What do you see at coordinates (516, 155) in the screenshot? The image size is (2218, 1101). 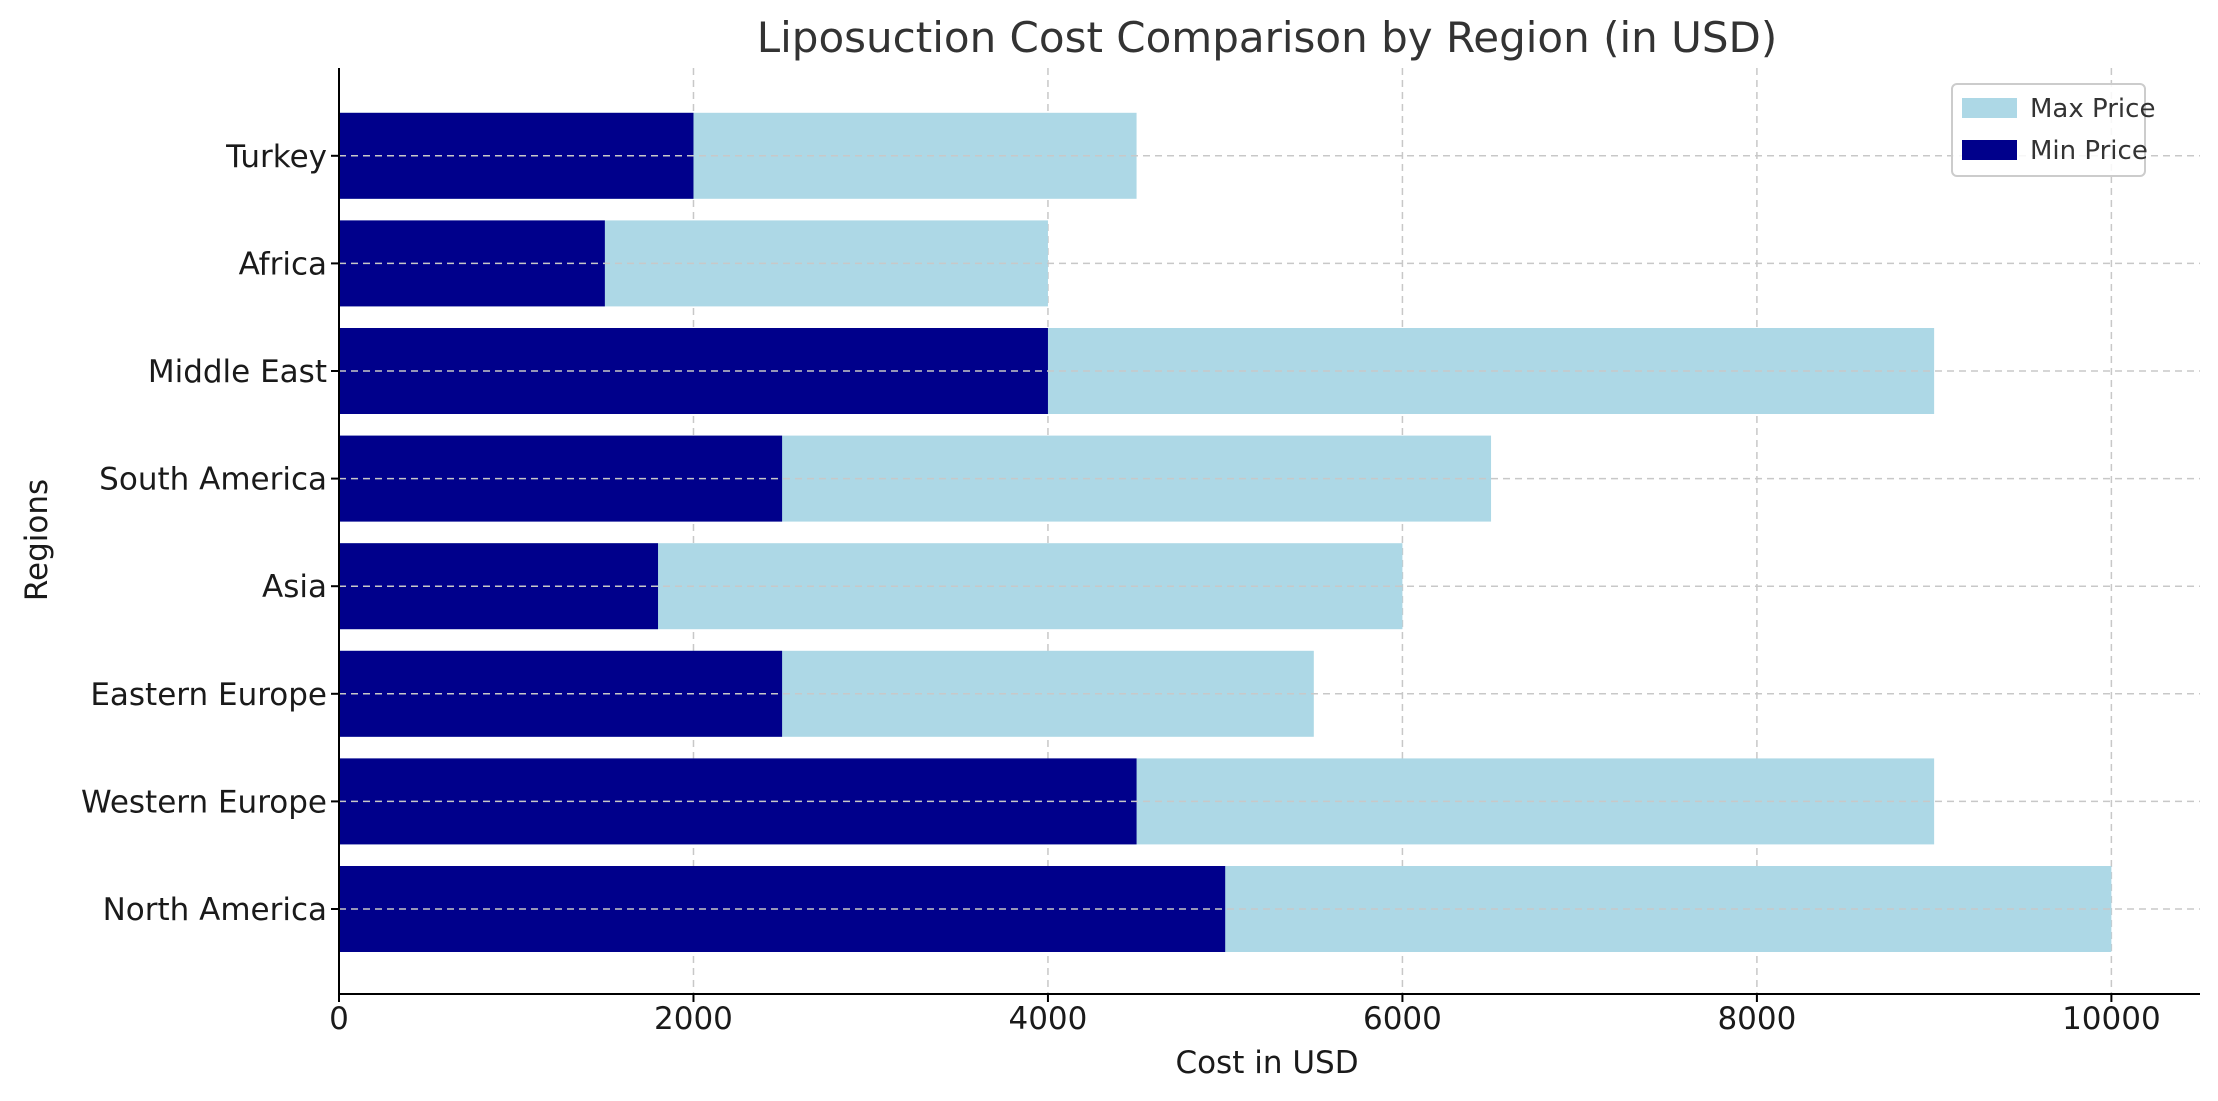 I see `bar-min-price-turkey` at bounding box center [516, 155].